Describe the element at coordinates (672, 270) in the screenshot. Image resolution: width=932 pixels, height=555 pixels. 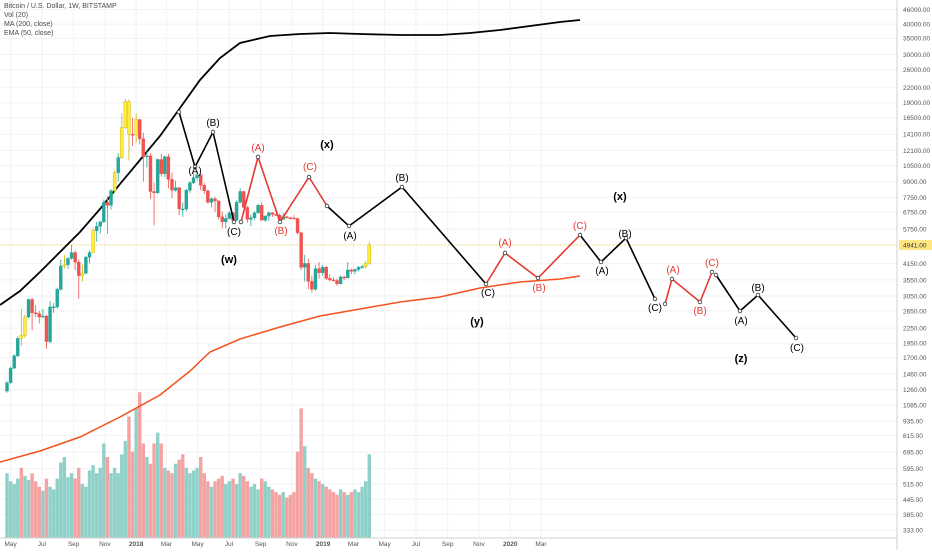
I see `wave-label: (A)` at that location.